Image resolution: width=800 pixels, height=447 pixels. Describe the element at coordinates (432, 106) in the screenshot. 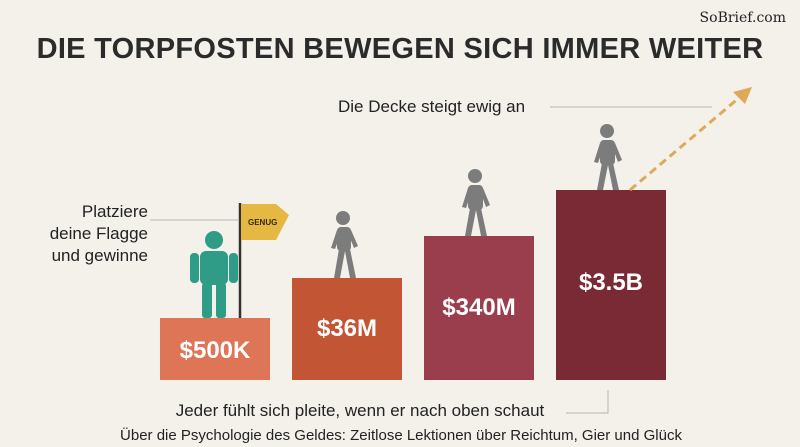

I see `ceiling-label: Die Decke steigt ewig an` at that location.